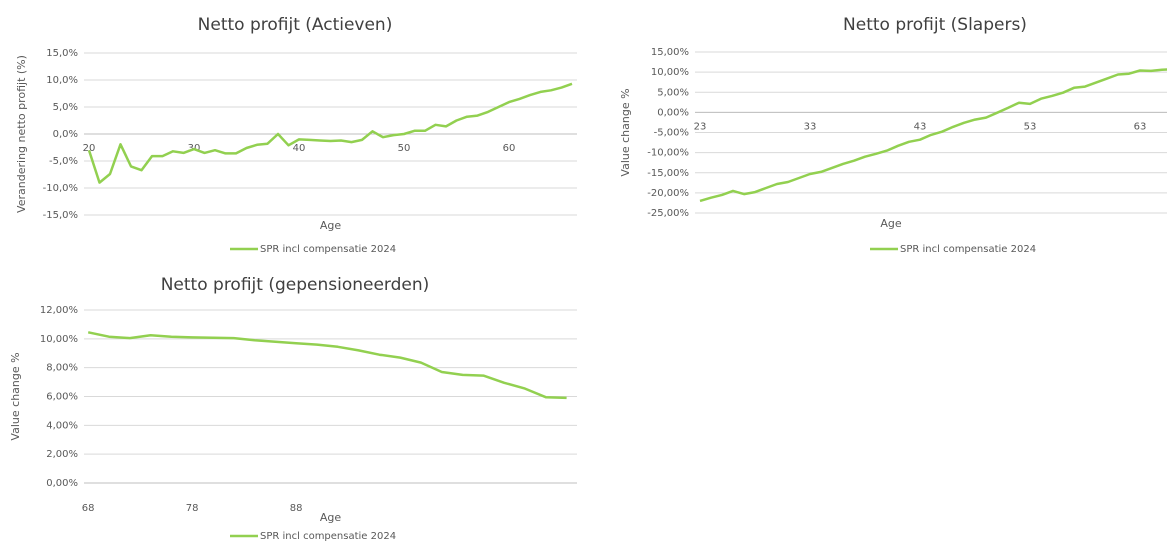 The image size is (1167, 542). I want to click on x-tick-label: 78, so click(192, 508).